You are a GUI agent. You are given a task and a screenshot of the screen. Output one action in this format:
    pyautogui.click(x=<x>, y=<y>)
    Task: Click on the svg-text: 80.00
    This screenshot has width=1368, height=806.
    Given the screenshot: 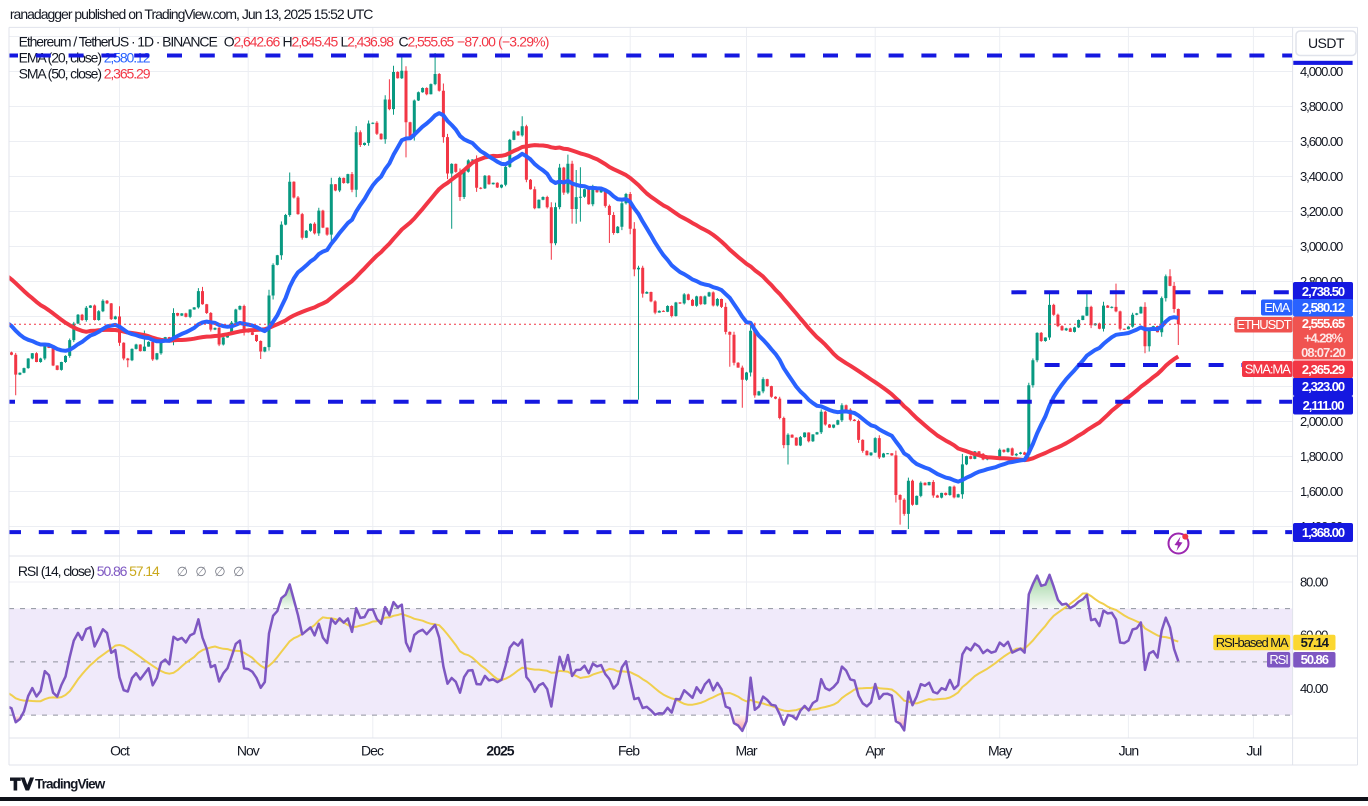 What is the action you would take?
    pyautogui.click(x=1314, y=582)
    